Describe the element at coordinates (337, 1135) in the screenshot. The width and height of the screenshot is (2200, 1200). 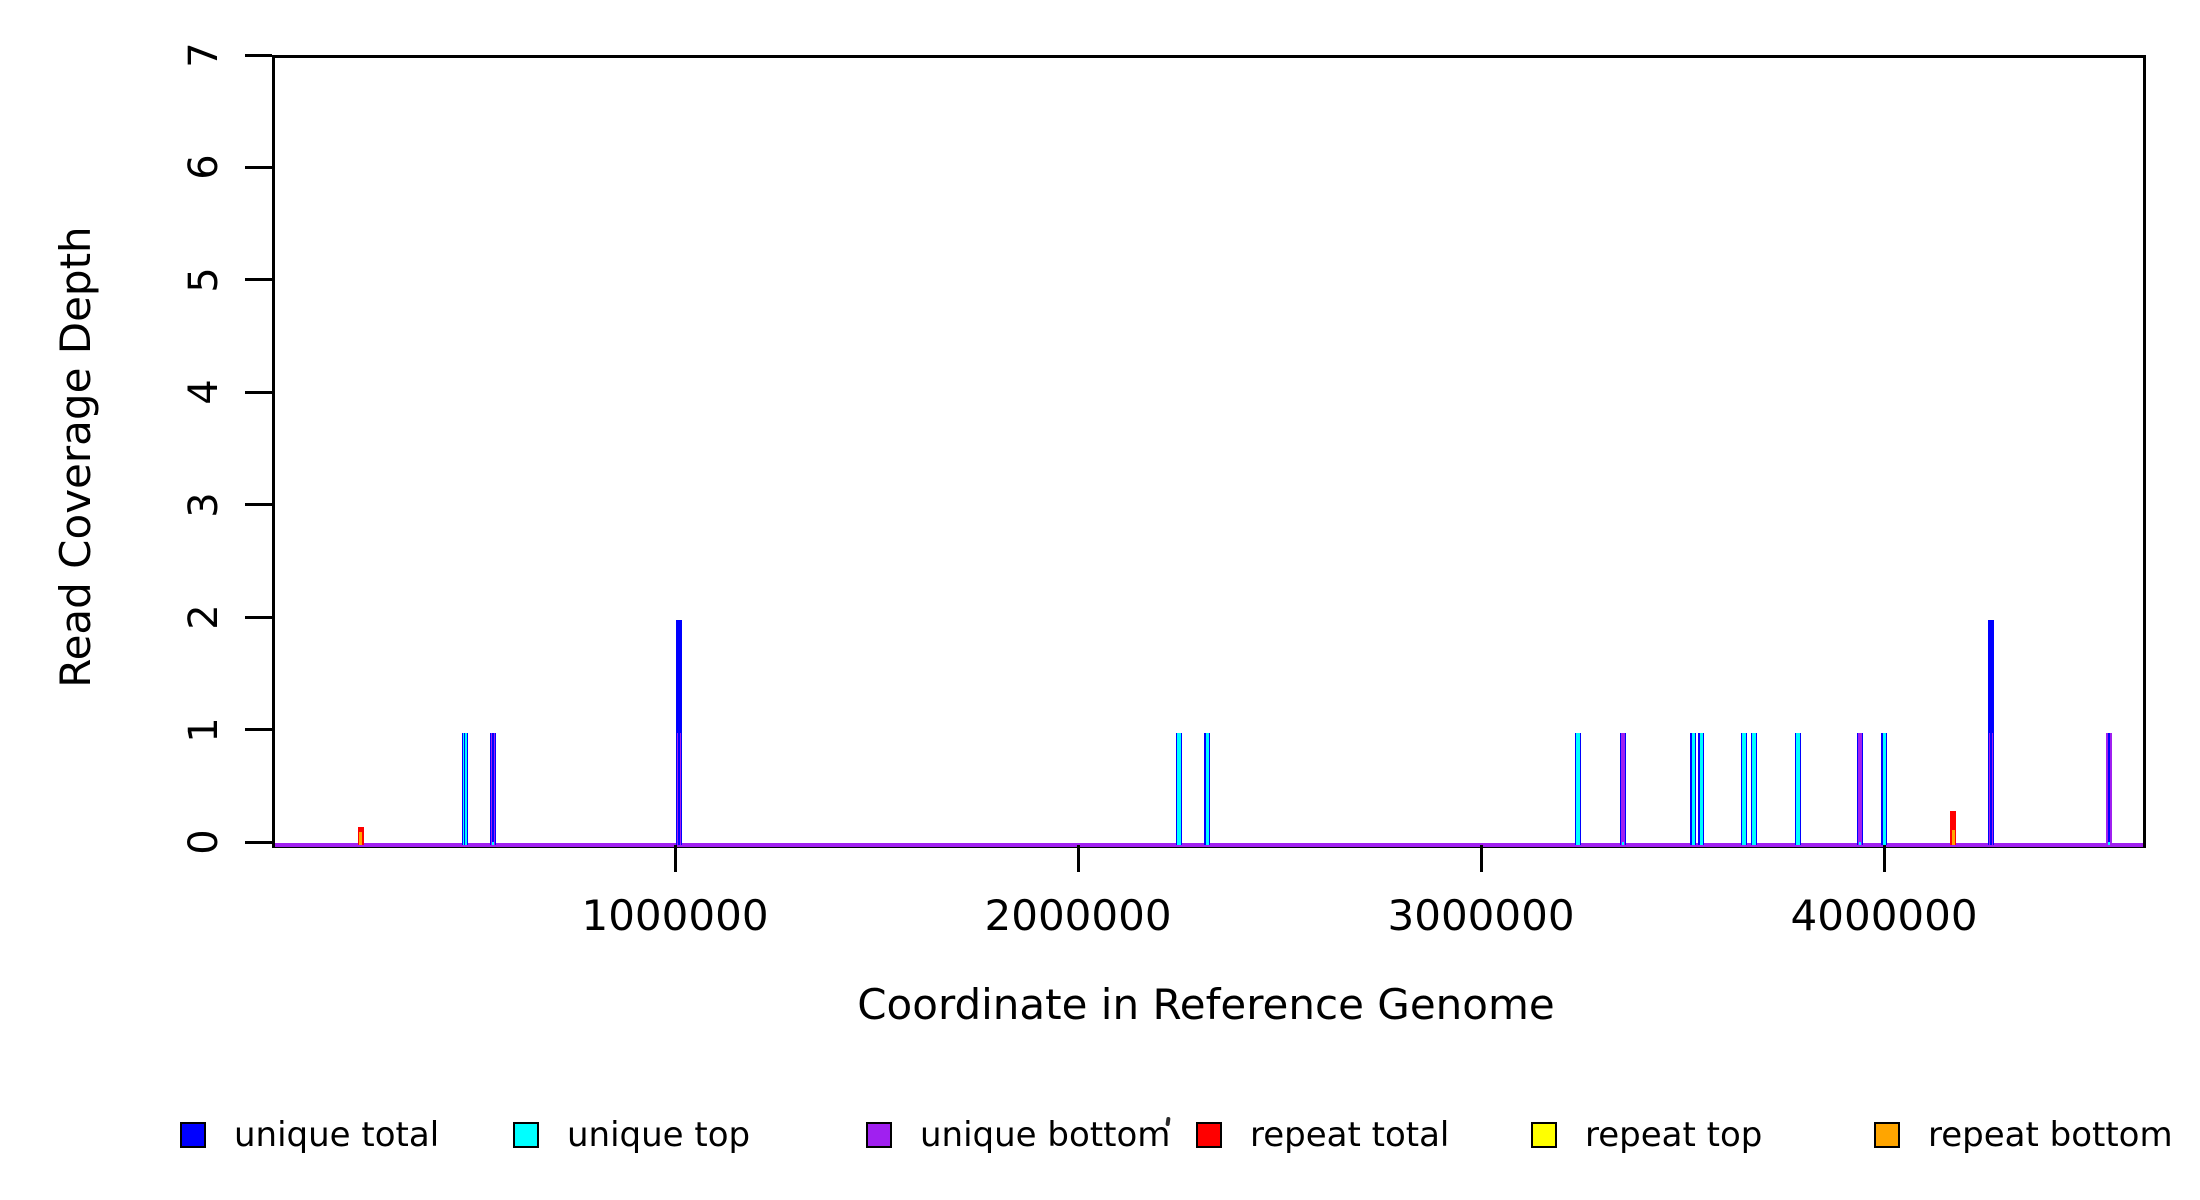
I see `legend-label-unique-total: unique total` at that location.